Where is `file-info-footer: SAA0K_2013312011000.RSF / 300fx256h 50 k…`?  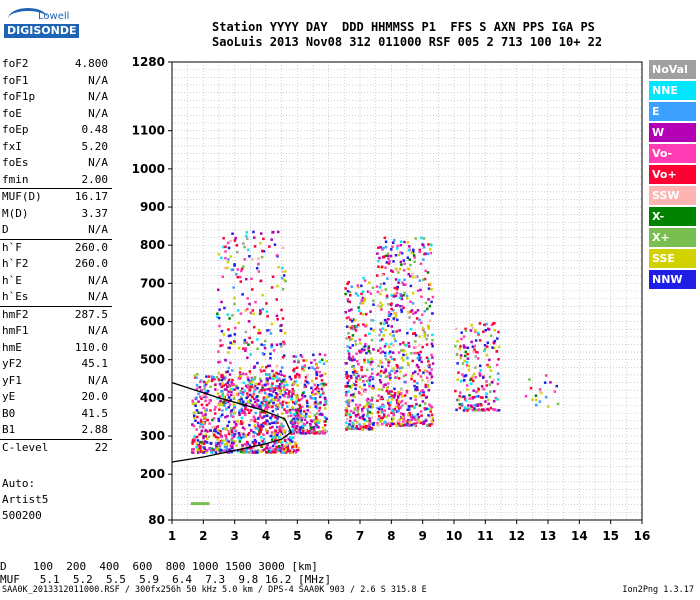
file-info-footer: SAA0K_2013312011000.RSF / 300fx256h 50 k… is located at coordinates (214, 590).